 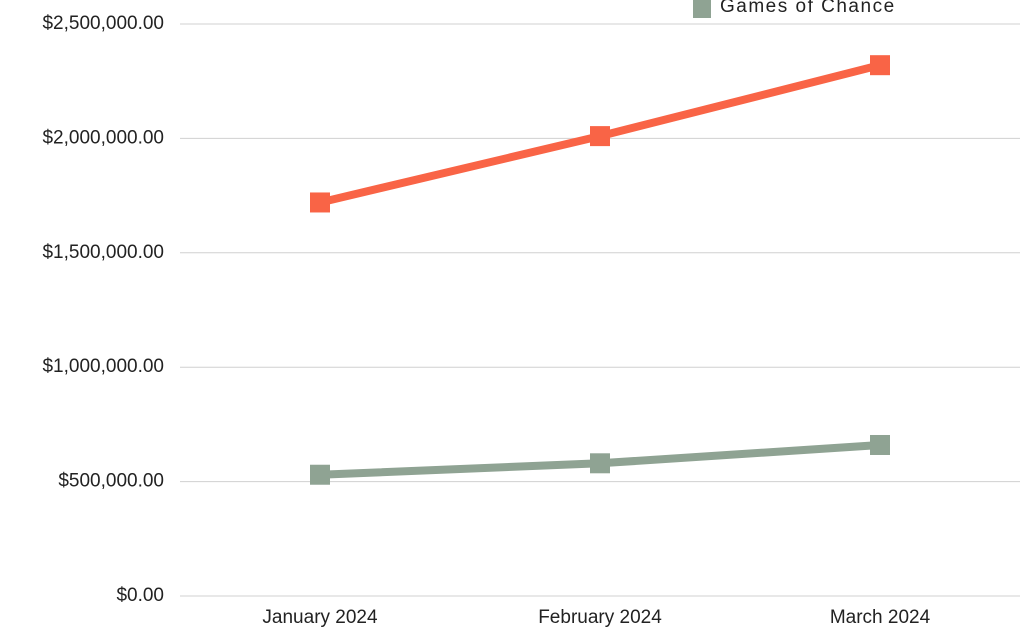 What do you see at coordinates (103, 252) in the screenshot?
I see `y-tick-label: $1,500,000.00` at bounding box center [103, 252].